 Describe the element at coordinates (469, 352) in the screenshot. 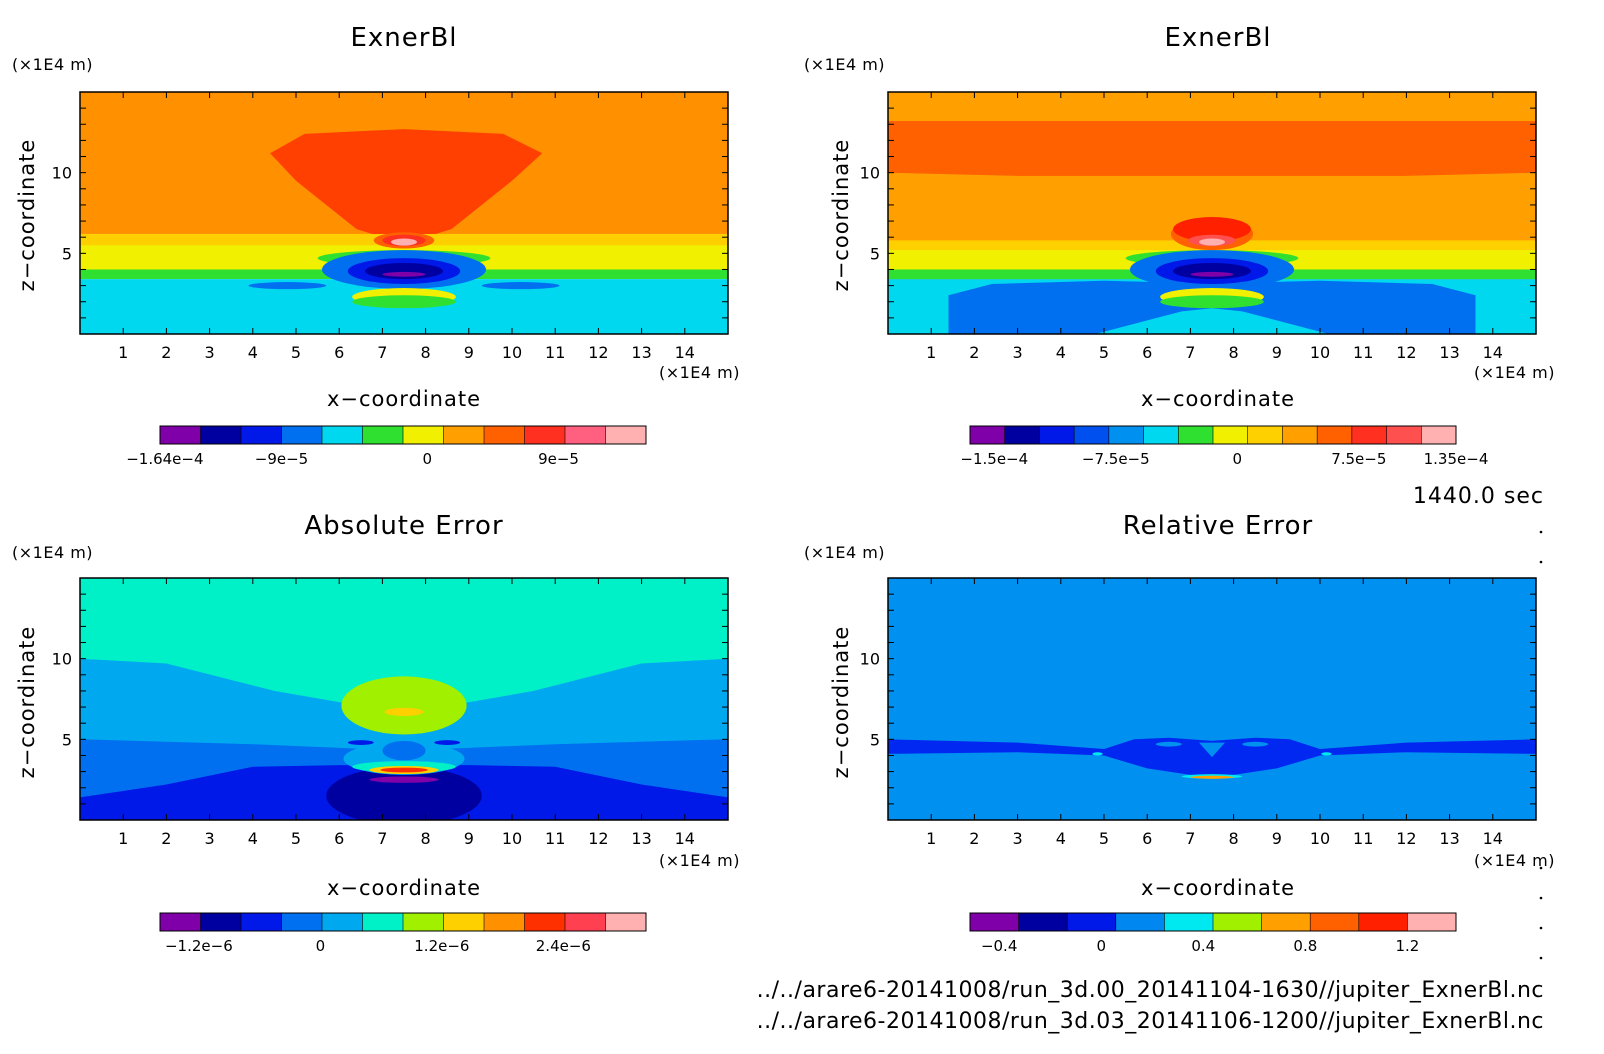

I see `x-tick-label: 9` at that location.